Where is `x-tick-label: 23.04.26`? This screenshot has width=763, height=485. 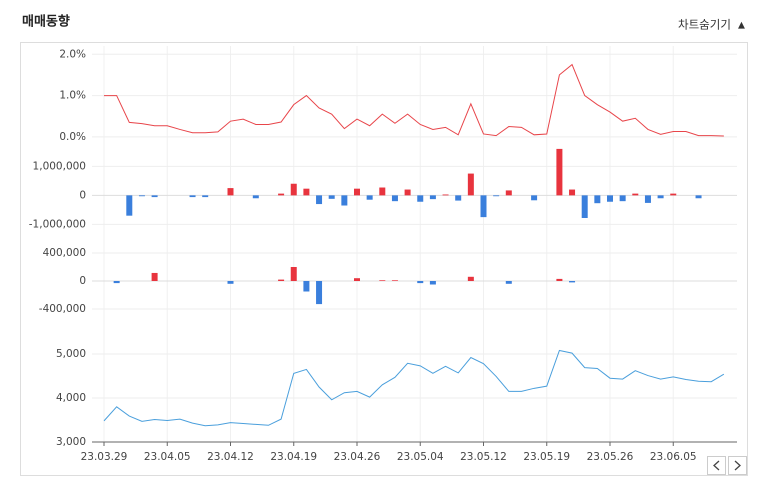
x-tick-label: 23.04.26 is located at coordinates (357, 457).